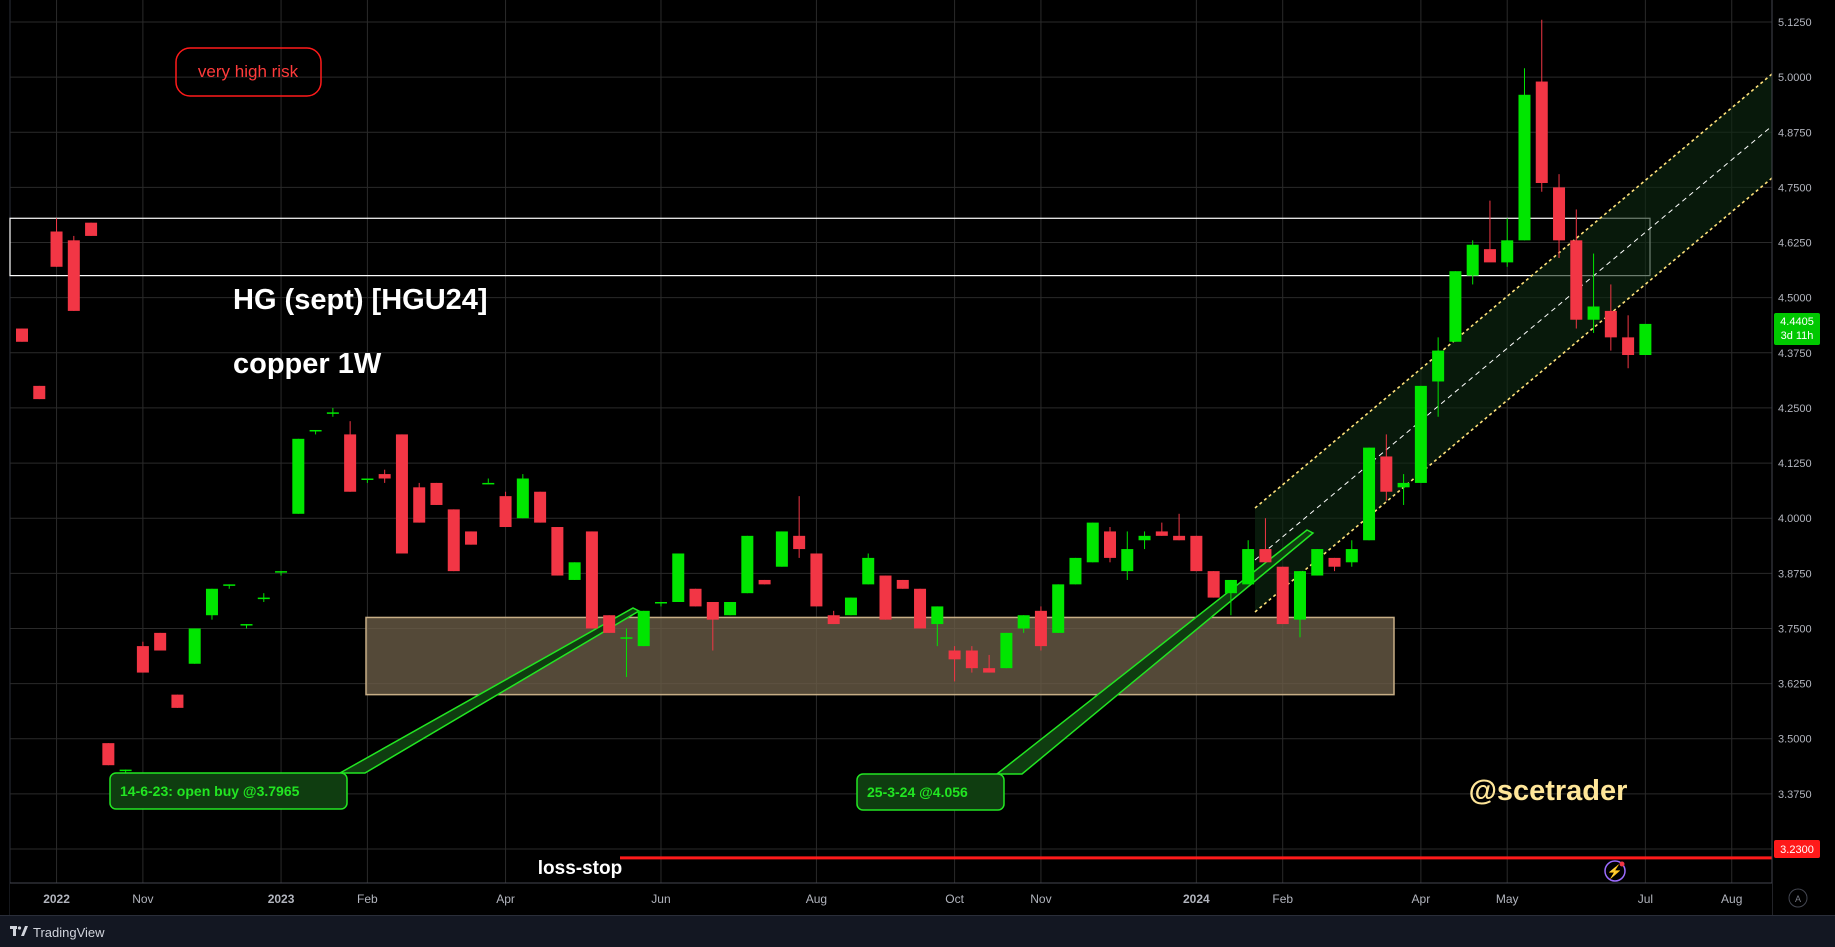 The width and height of the screenshot is (1835, 947). Describe the element at coordinates (307, 364) in the screenshot. I see `chart-subtitle: copper 1W` at that location.